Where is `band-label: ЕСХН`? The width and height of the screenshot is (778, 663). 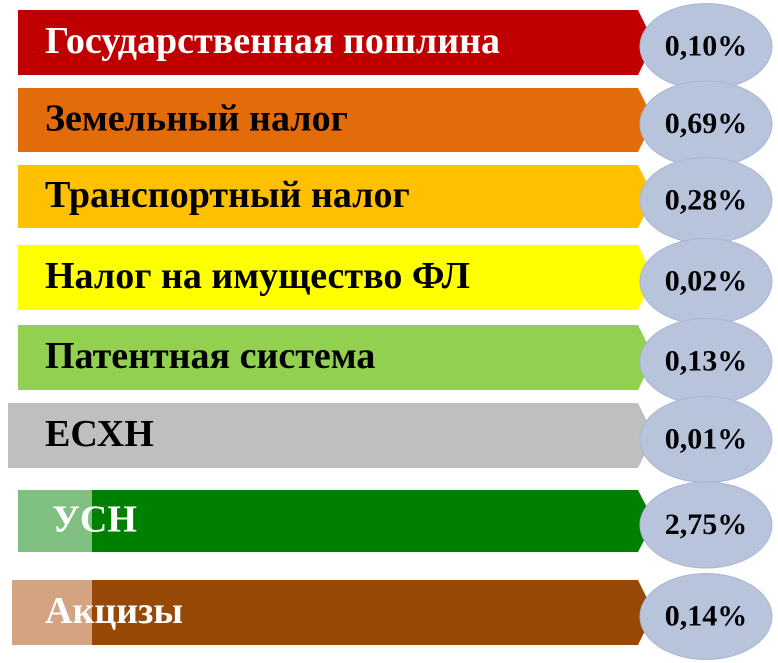
band-label: ЕСХН is located at coordinates (99, 434).